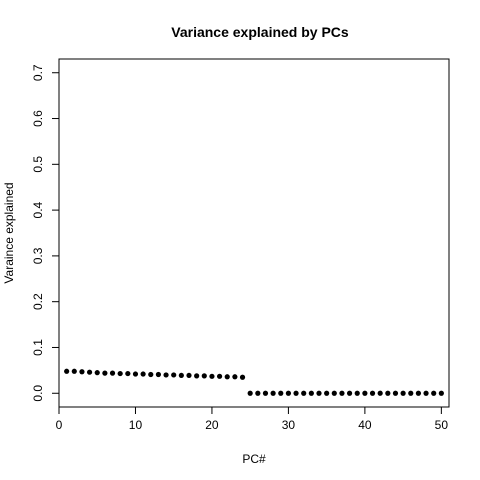 This screenshot has height=480, width=480. What do you see at coordinates (9, 232) in the screenshot?
I see `y-axis-label: Varaince explained` at bounding box center [9, 232].